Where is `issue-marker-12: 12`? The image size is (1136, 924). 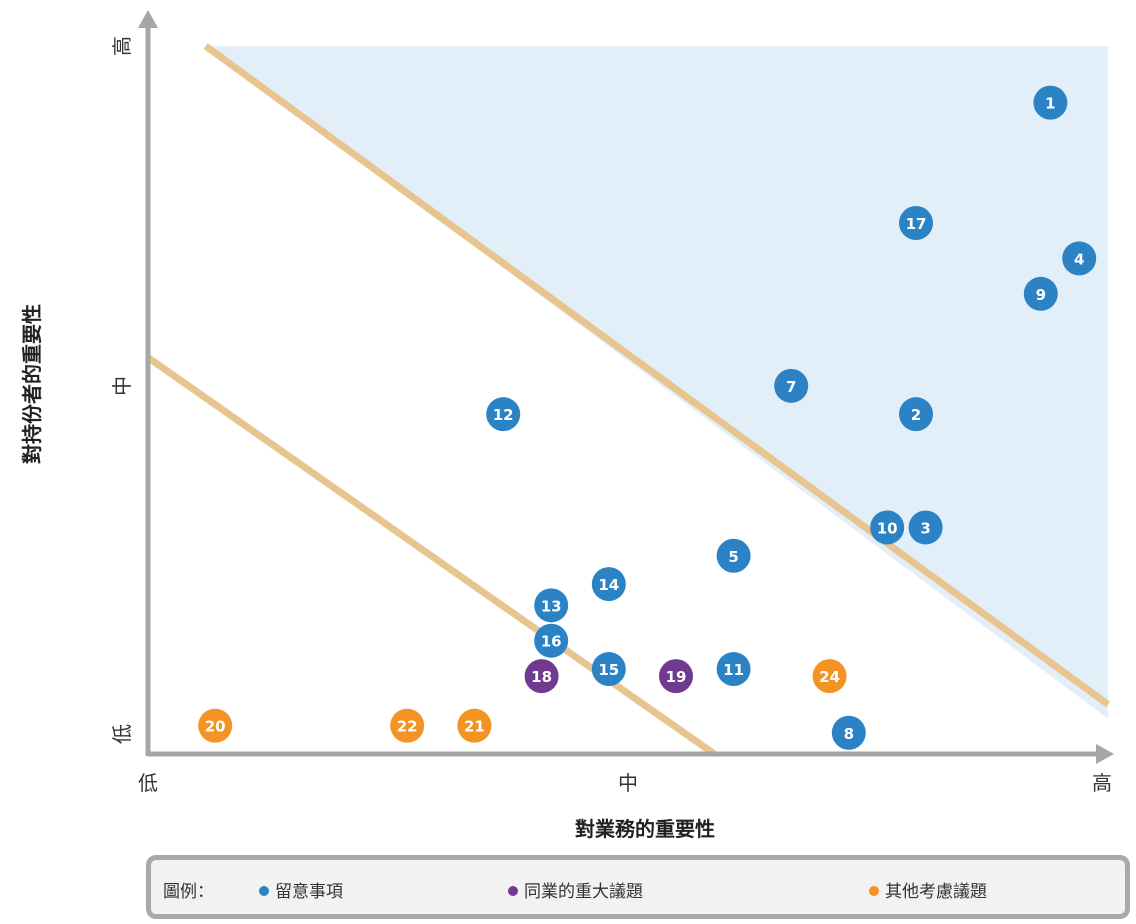 issue-marker-12: 12 is located at coordinates (503, 414).